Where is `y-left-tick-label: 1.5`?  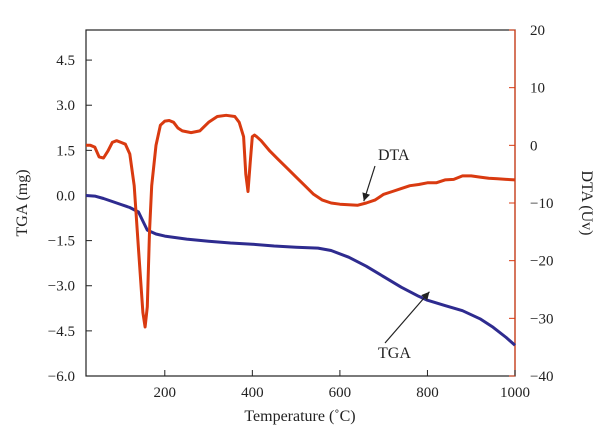 y-left-tick-label: 1.5 is located at coordinates (65, 151).